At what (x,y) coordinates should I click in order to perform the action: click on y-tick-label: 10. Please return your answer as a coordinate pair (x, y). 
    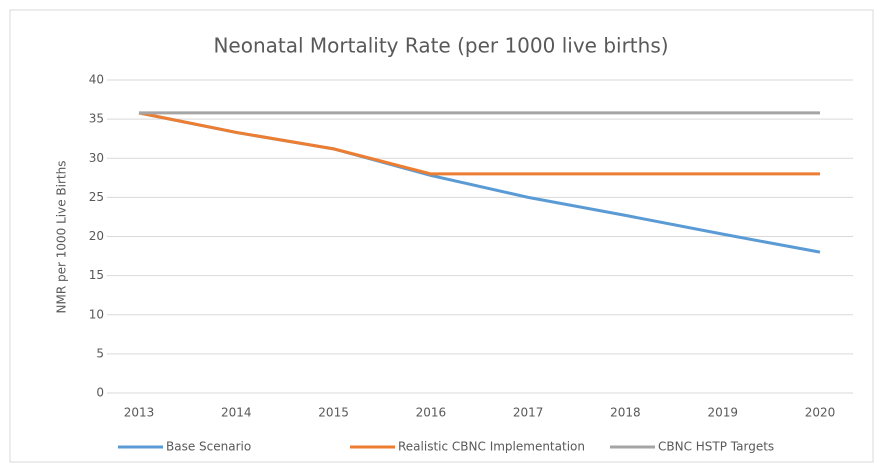
    Looking at the image, I should click on (96, 314).